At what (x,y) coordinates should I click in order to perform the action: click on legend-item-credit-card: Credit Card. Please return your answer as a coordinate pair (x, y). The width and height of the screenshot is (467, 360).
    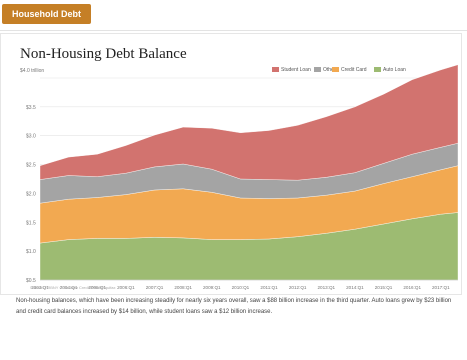
    Looking at the image, I should click on (349, 70).